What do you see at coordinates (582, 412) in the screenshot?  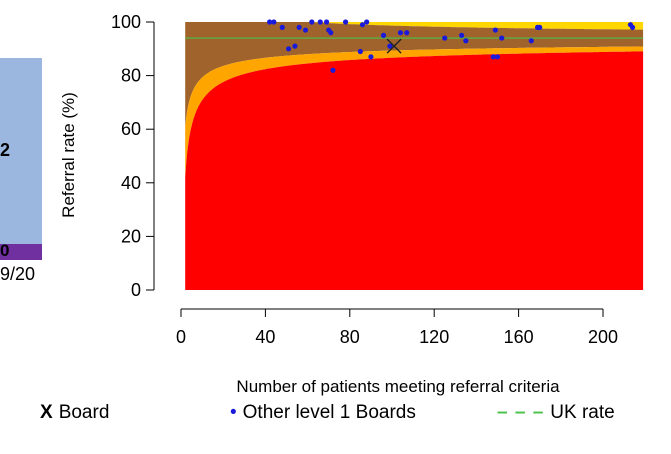 I see `legend-uk-label: UK rate` at bounding box center [582, 412].